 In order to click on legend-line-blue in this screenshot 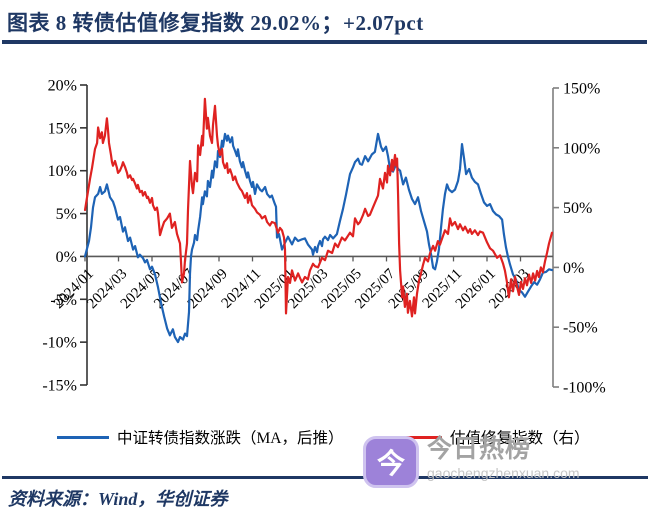, I will do `click(83, 437)`.